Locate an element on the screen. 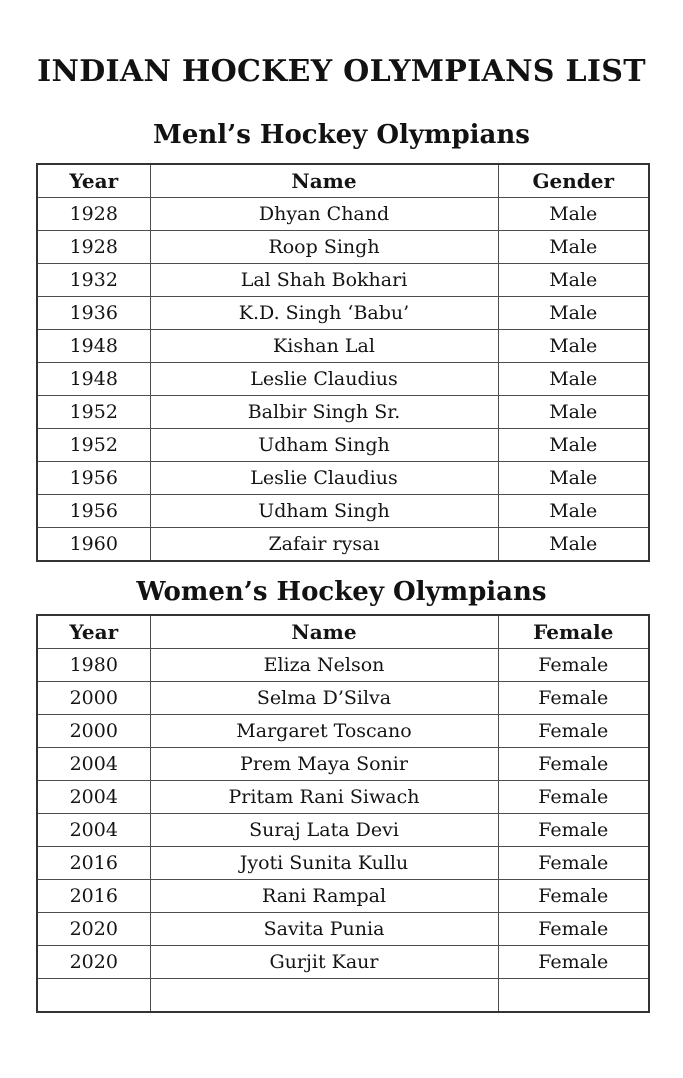 This screenshot has height=1078, width=683. table-row: 2004 Prem Maya Sonir Female is located at coordinates (343, 764).